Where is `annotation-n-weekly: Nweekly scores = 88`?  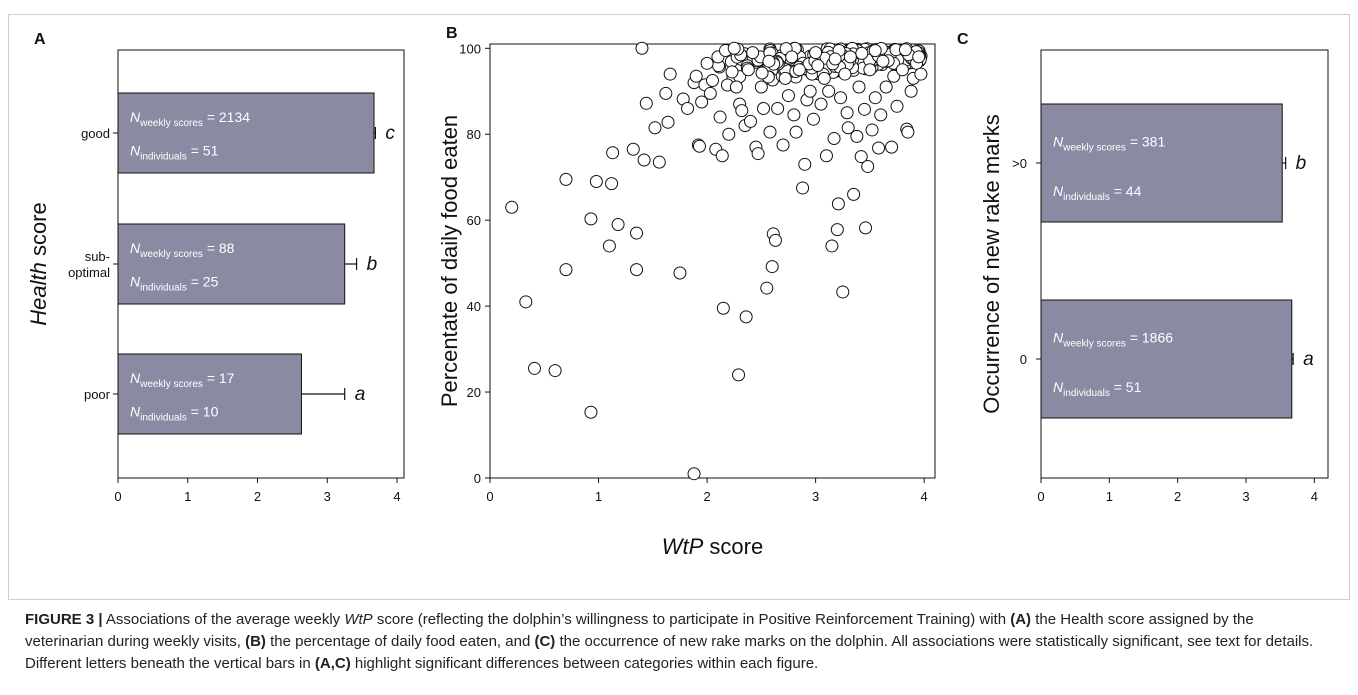 annotation-n-weekly: Nweekly scores = 88 is located at coordinates (182, 250).